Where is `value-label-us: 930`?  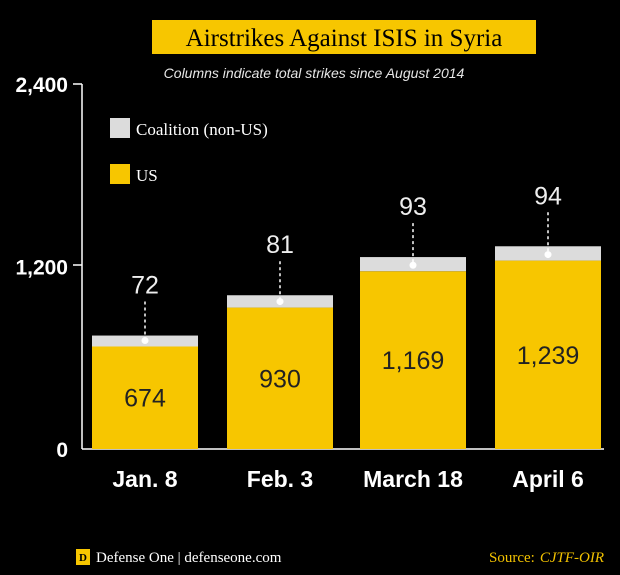
value-label-us: 930 is located at coordinates (280, 379).